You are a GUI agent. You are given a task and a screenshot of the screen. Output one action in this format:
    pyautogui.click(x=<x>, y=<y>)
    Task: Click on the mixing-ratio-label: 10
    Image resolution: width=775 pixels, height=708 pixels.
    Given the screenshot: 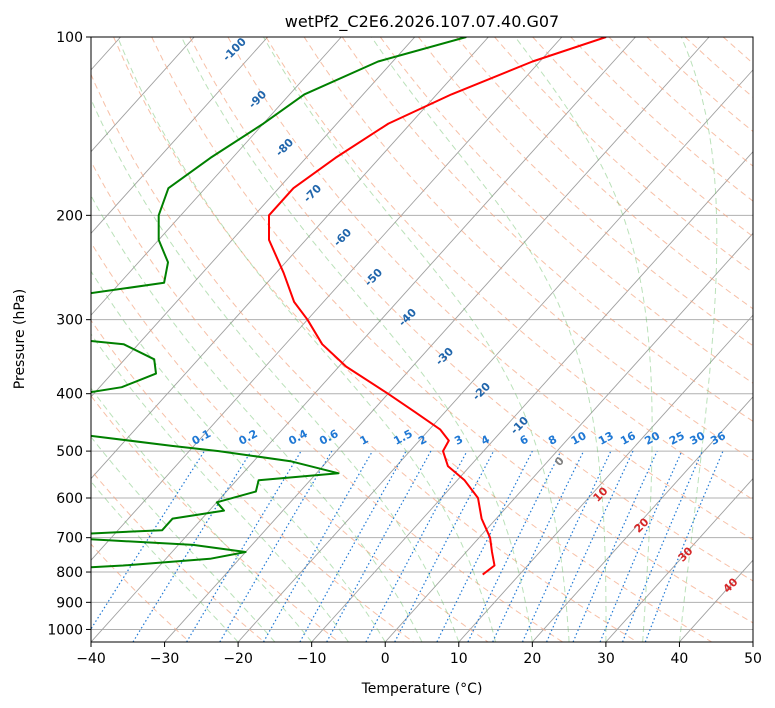 What is the action you would take?
    pyautogui.click(x=579, y=438)
    